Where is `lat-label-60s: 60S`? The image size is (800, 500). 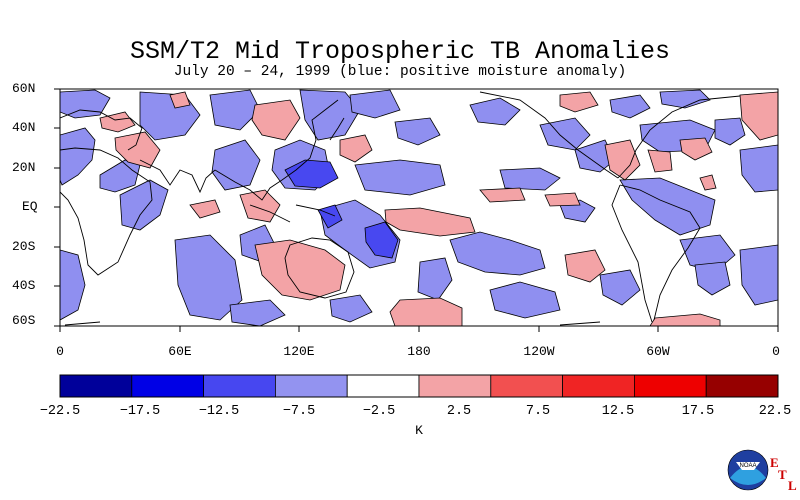
lat-label-60s: 60S is located at coordinates (24, 320).